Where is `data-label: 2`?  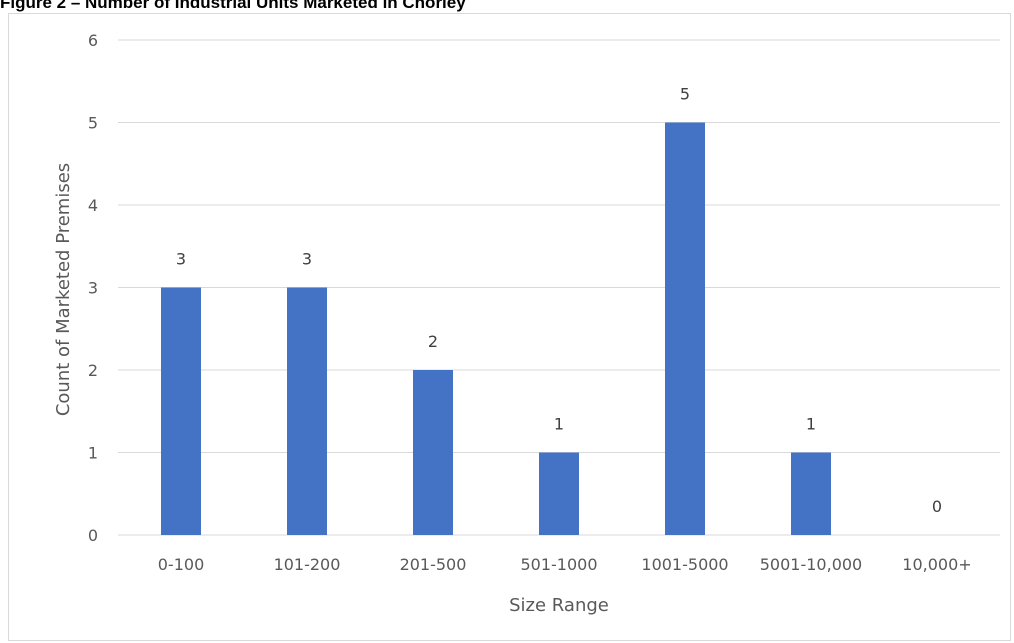 data-label: 2 is located at coordinates (433, 341).